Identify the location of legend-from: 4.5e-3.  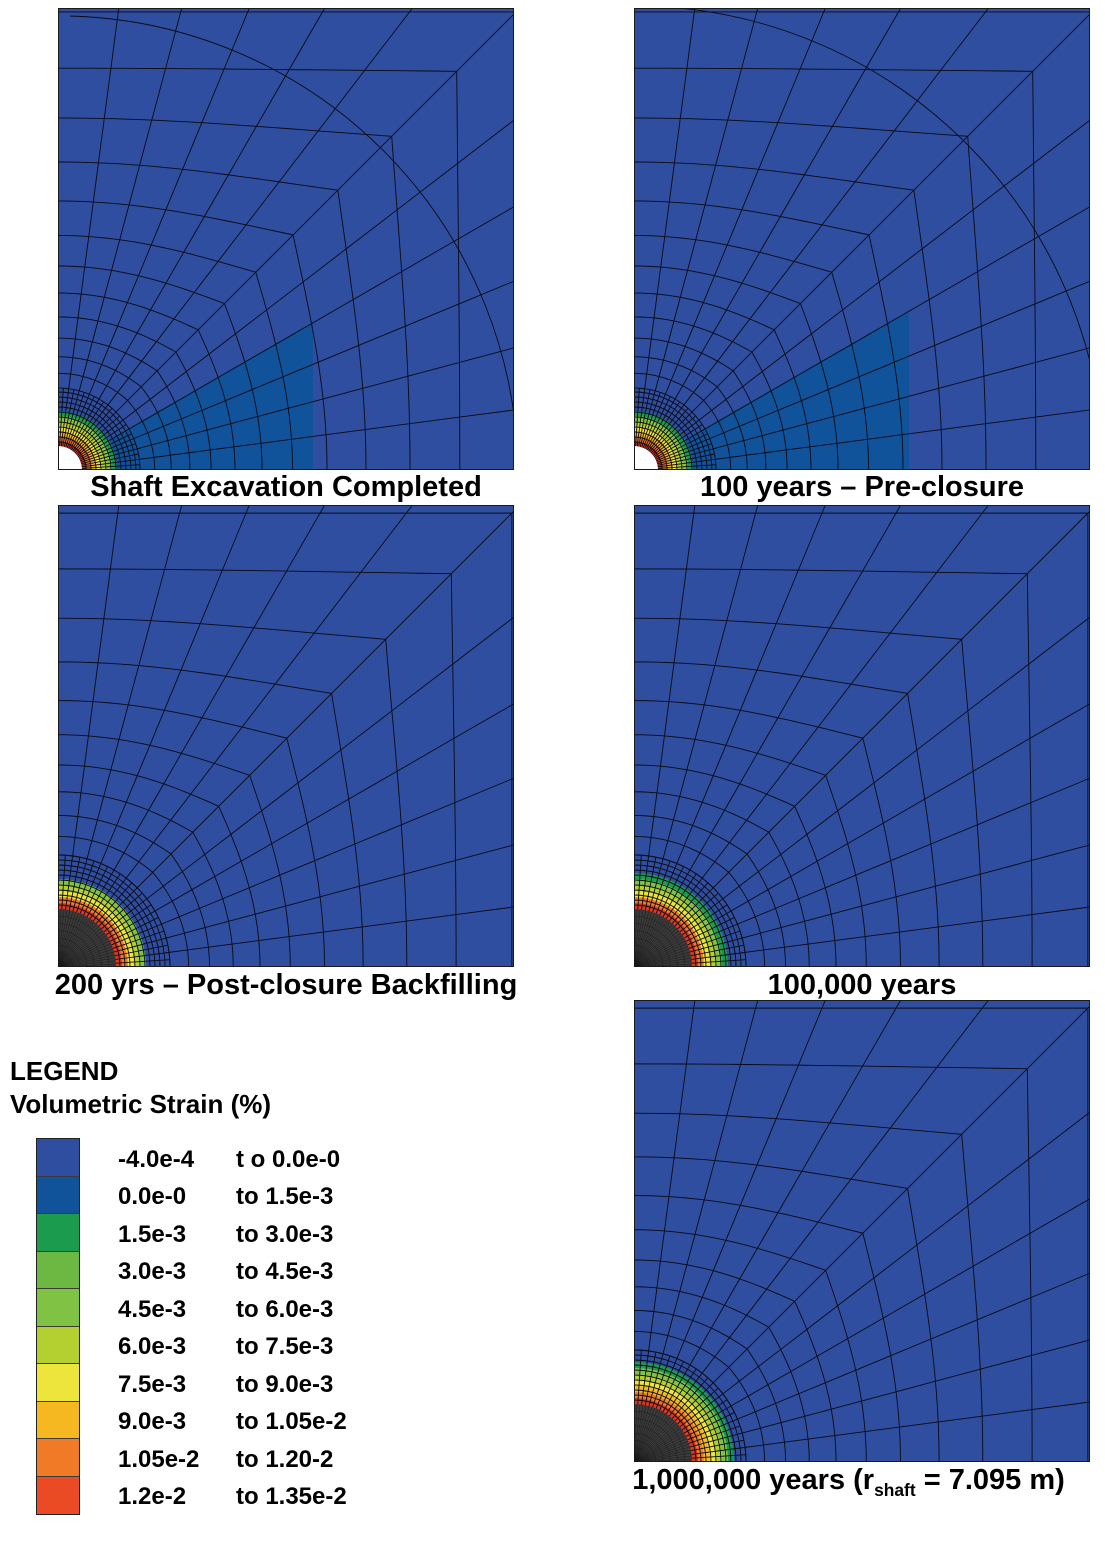
(152, 1309).